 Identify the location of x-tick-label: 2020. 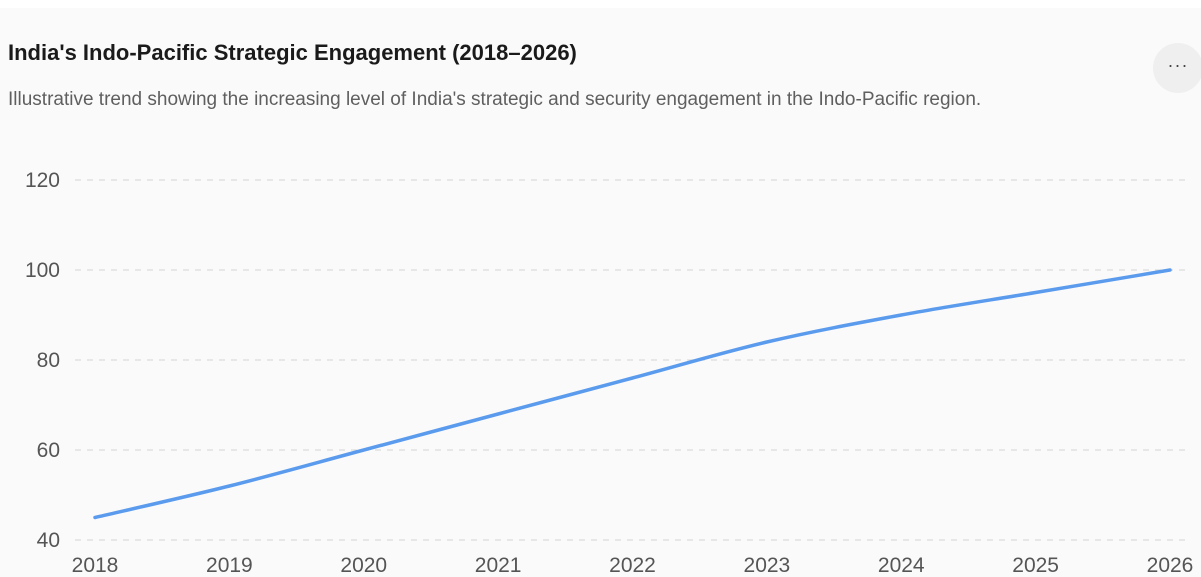
(363, 565).